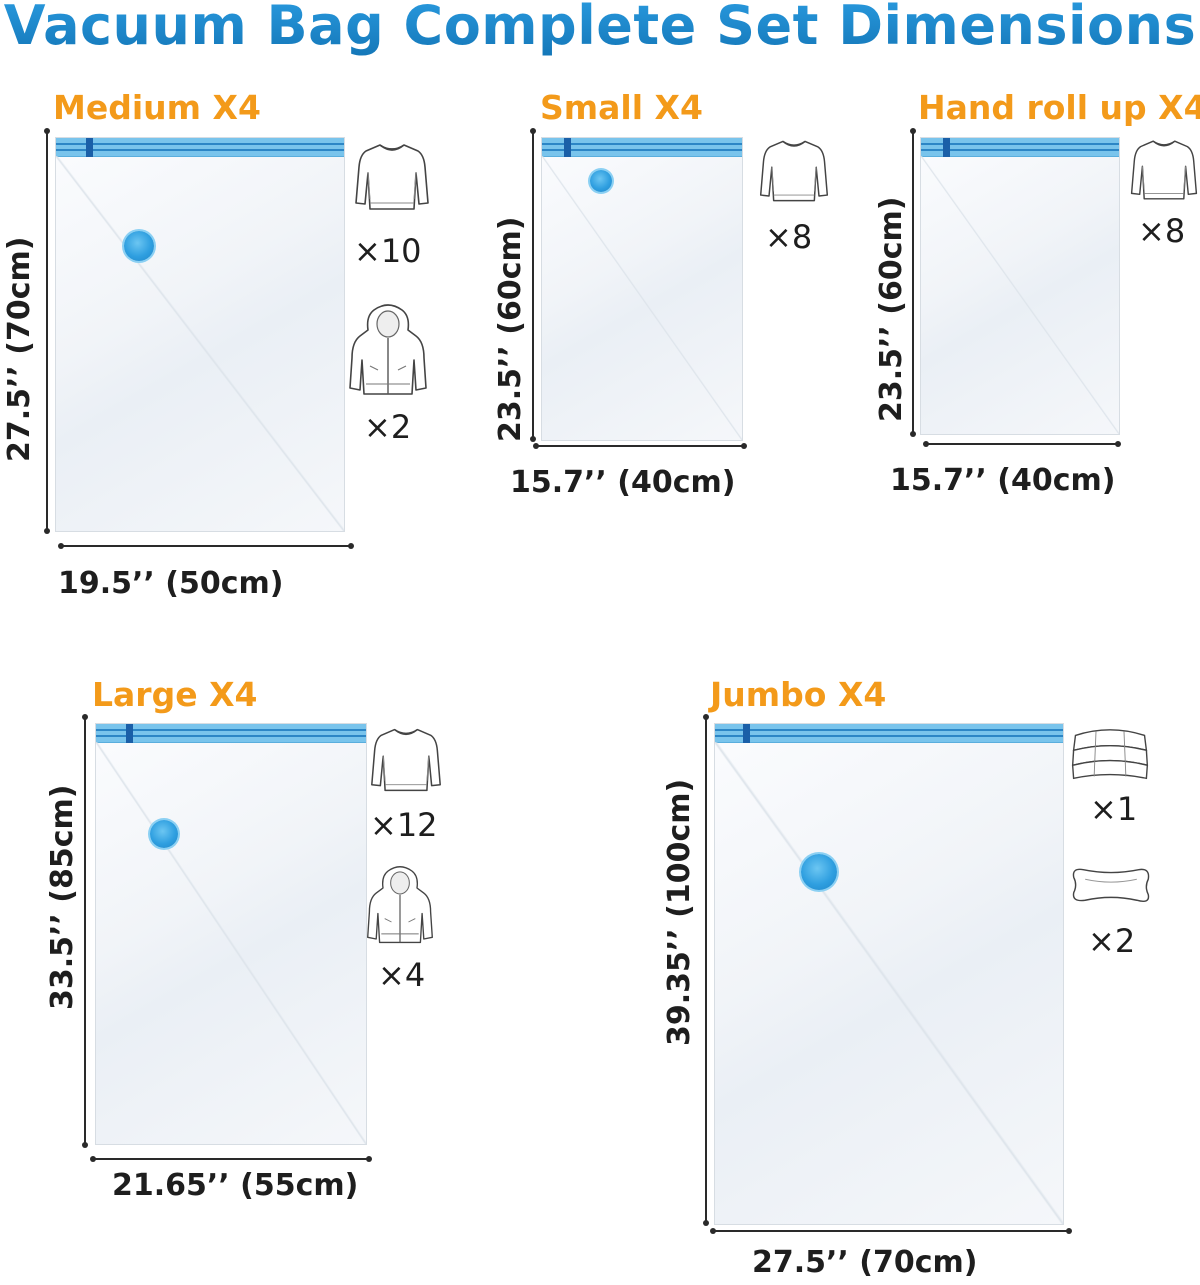  I want to click on bag-width-small: 15.7’’ (40cm), so click(623, 482).